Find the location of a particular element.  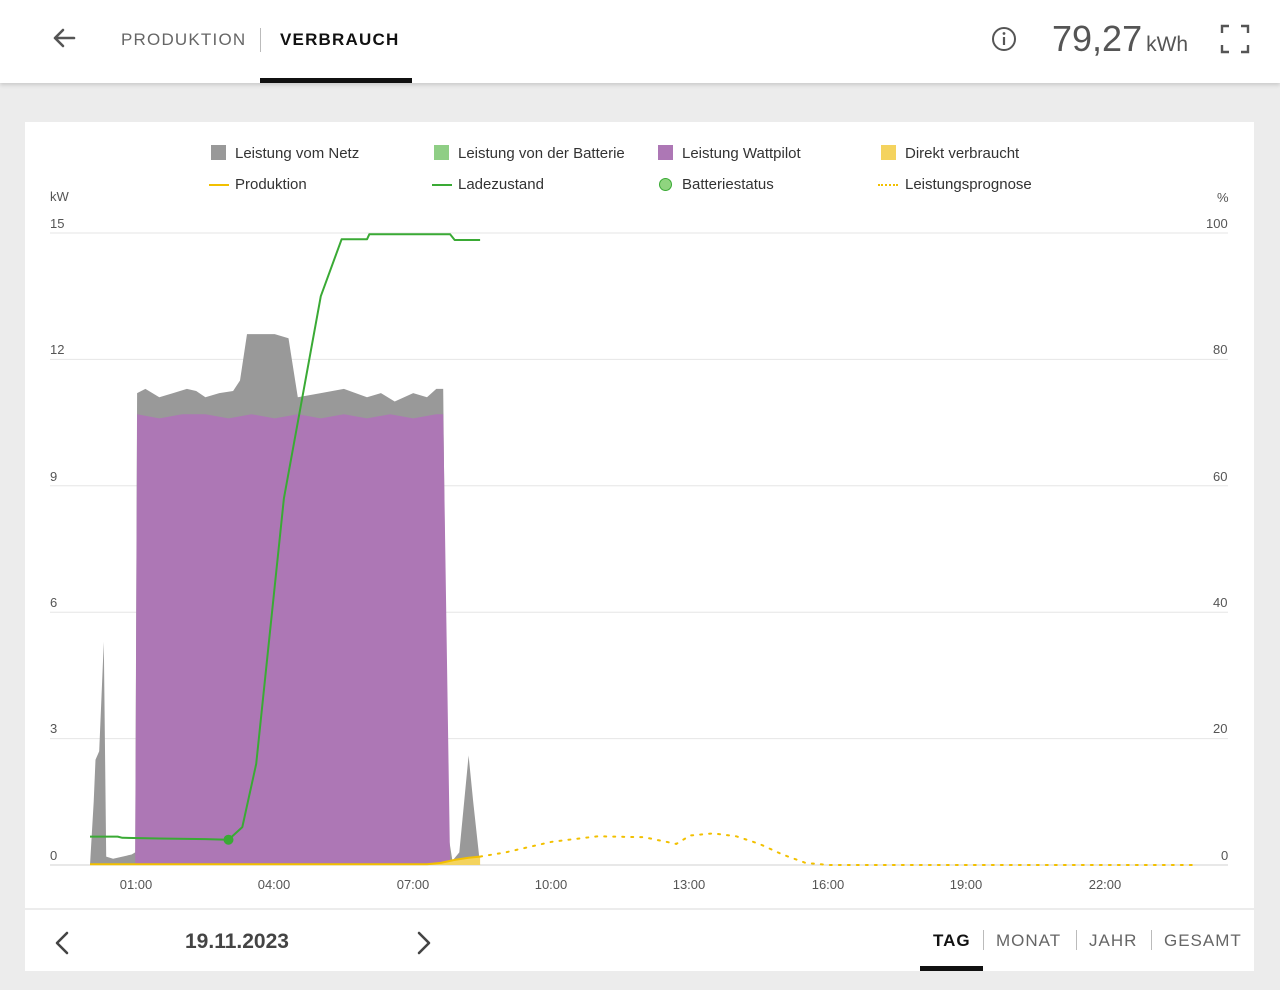

legend-swatch-wattpilot is located at coordinates (665, 152).